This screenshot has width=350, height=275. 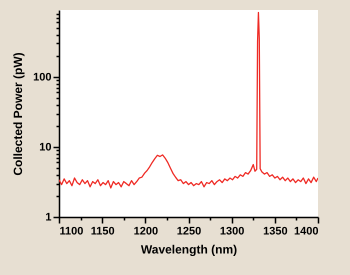 What do you see at coordinates (275, 232) in the screenshot?
I see `x-tick-label: 1350` at bounding box center [275, 232].